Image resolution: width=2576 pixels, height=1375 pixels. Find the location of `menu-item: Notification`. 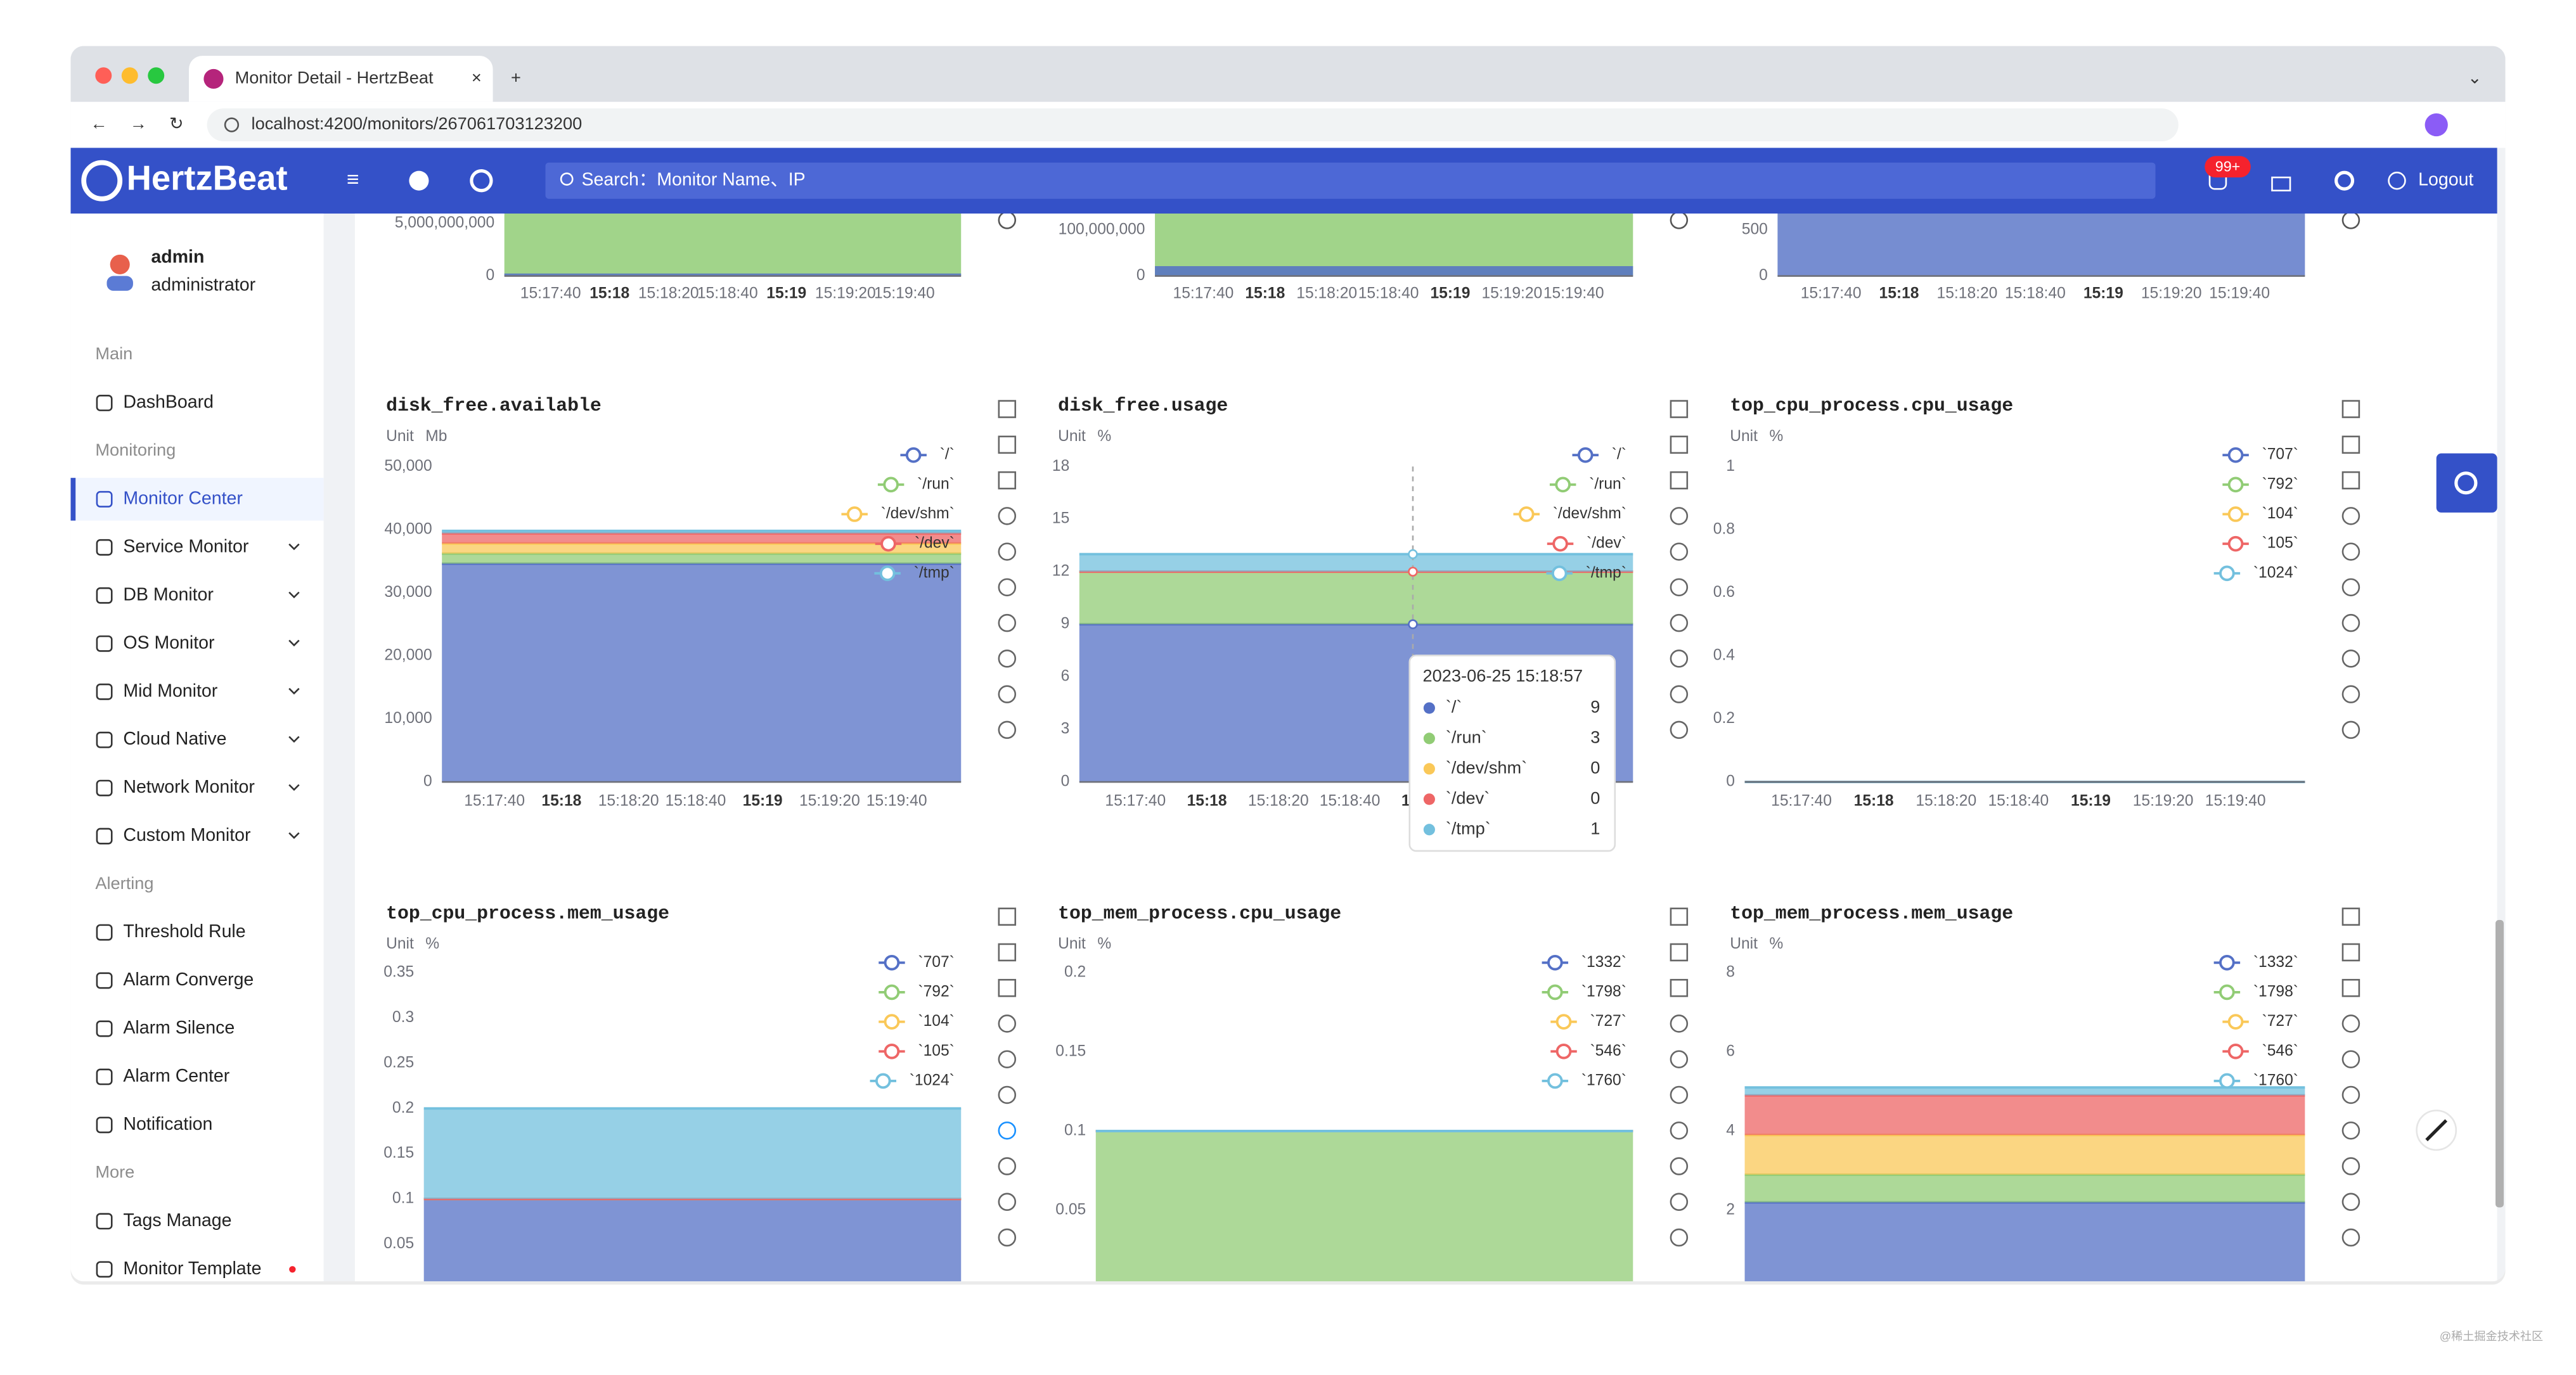

menu-item: Notification is located at coordinates (167, 1124).